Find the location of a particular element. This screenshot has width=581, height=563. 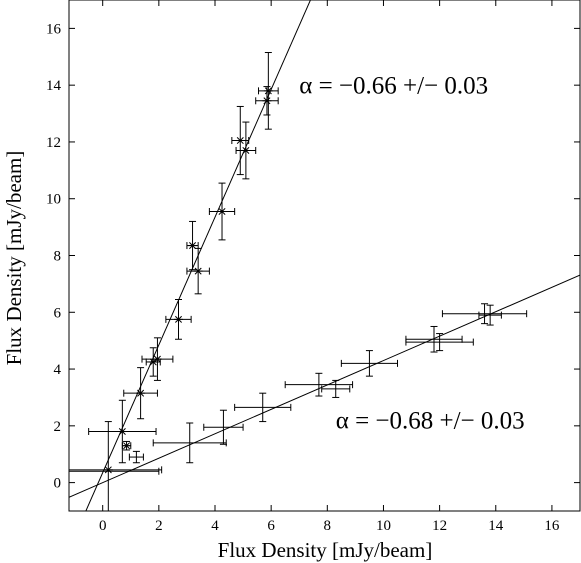

fit-annotation-steep: α = −0.66 +/− 0.03 is located at coordinates (393, 86).